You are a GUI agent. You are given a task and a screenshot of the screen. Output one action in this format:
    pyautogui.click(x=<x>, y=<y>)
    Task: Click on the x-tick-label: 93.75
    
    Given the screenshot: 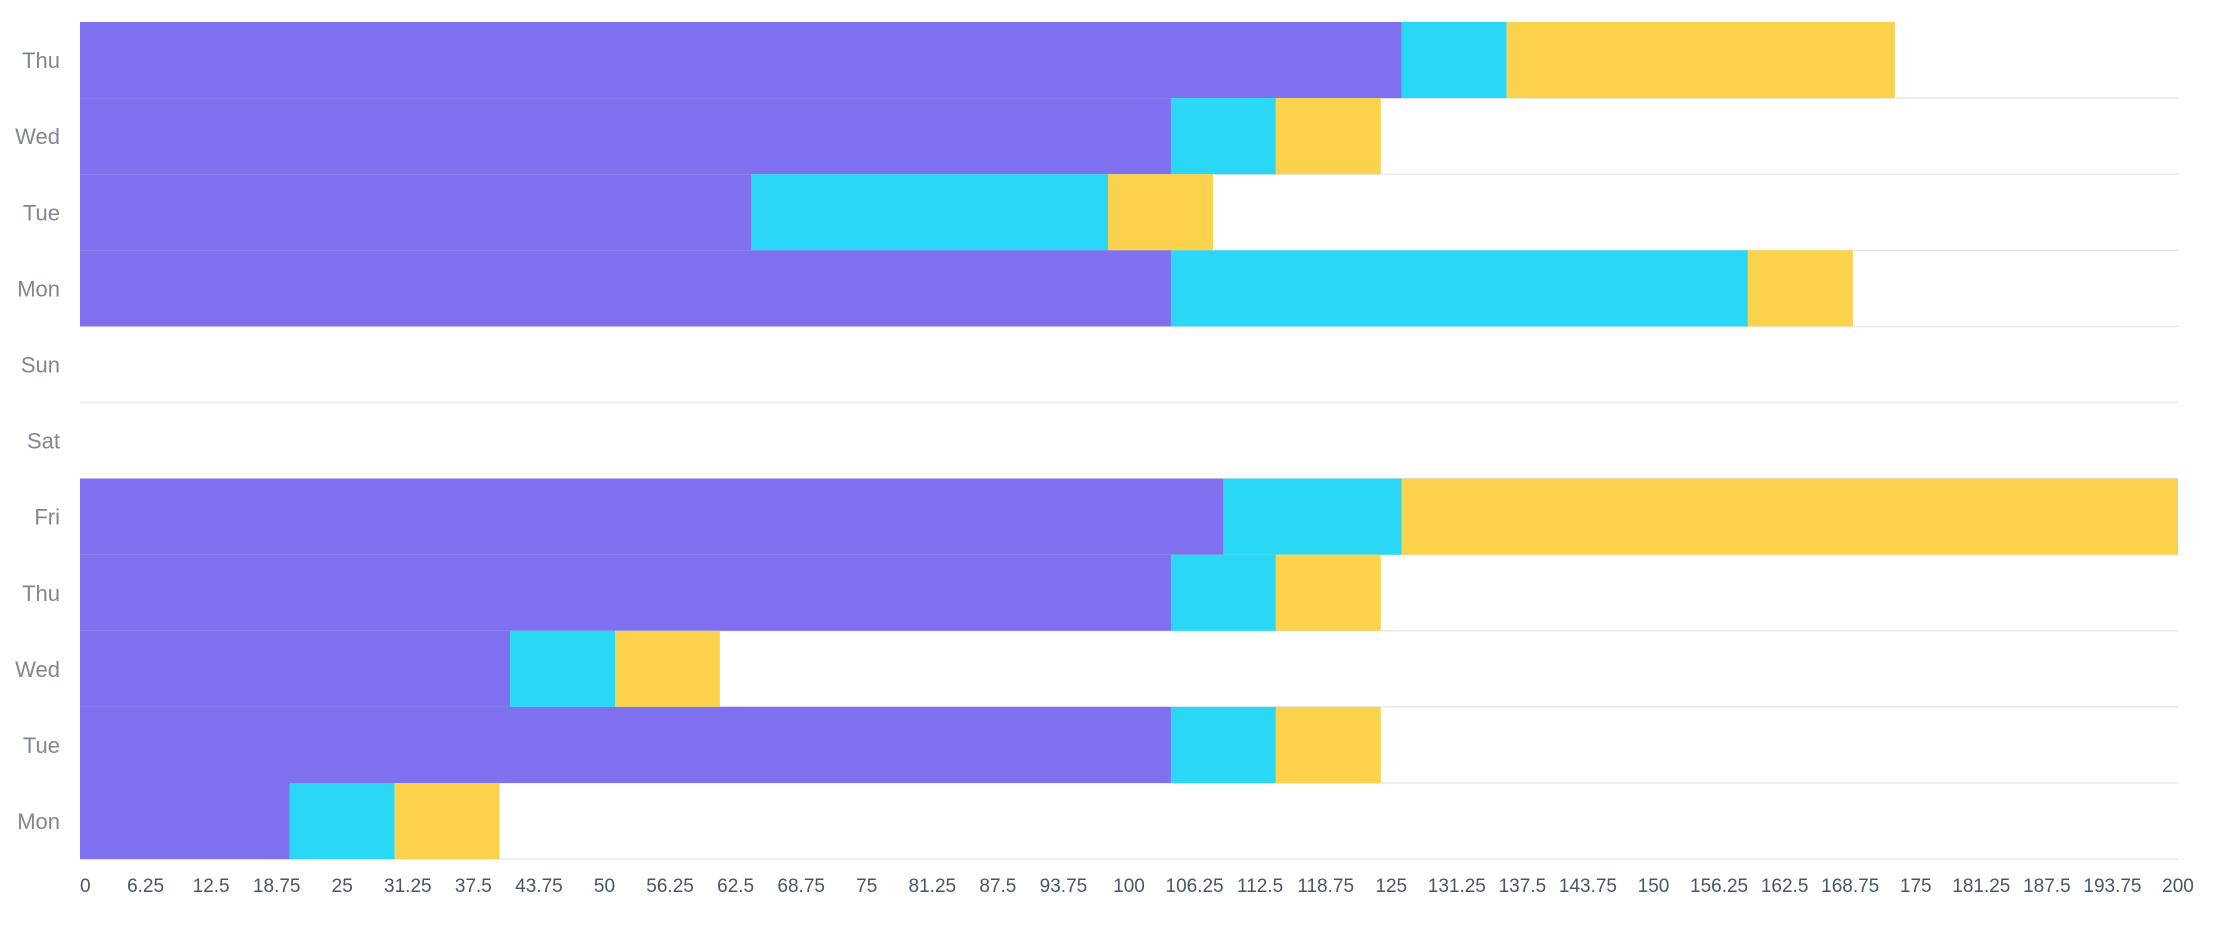 What is the action you would take?
    pyautogui.click(x=1064, y=886)
    